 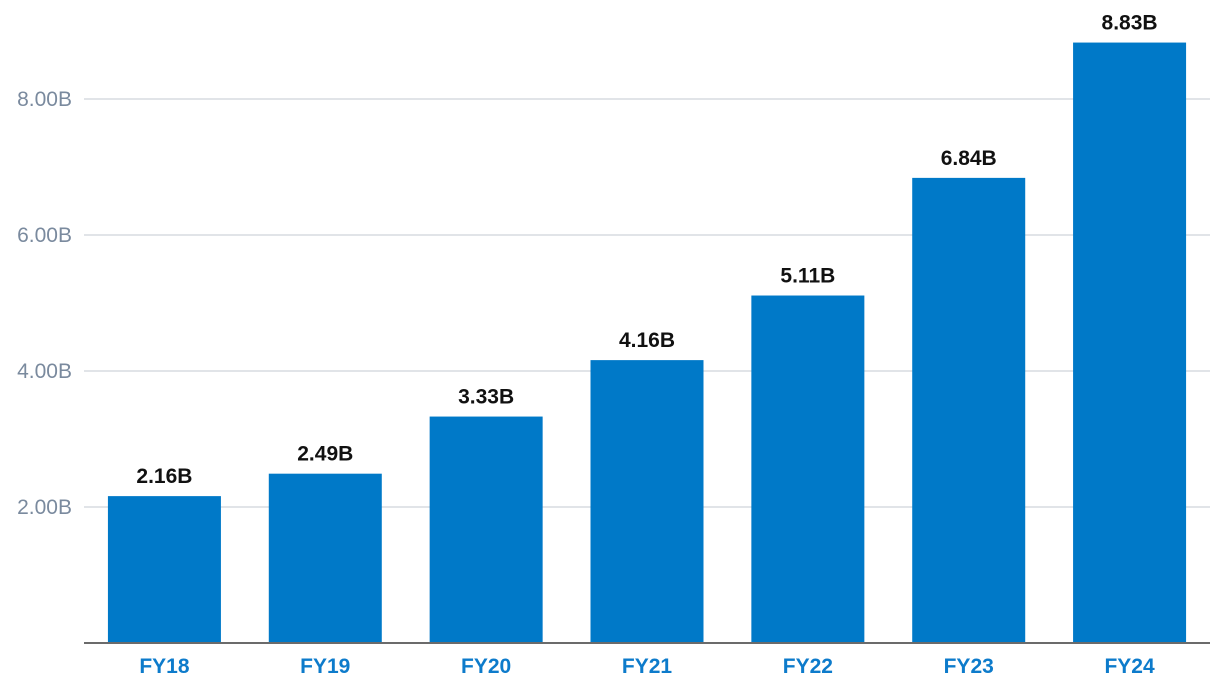 I want to click on x-axis-tick-labels: FY18 FY19 FY20 FY21 FY22 FY23 FY24, so click(x=647, y=666).